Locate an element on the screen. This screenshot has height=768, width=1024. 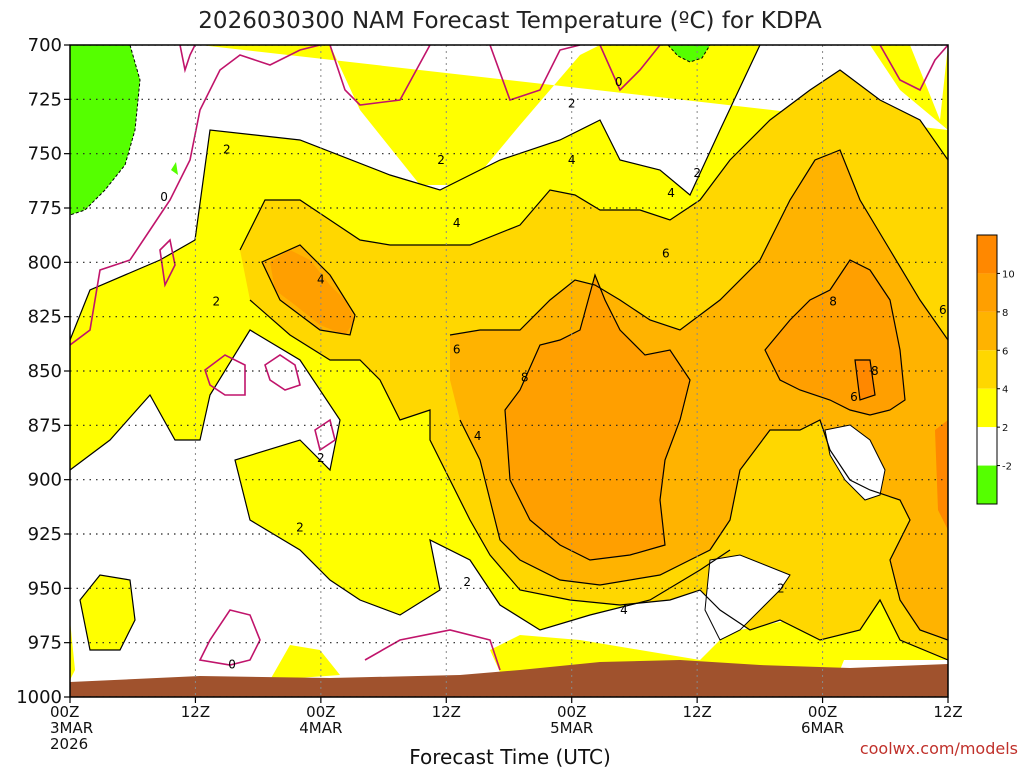
y-tick-label: 875 is located at coordinates (45, 425).